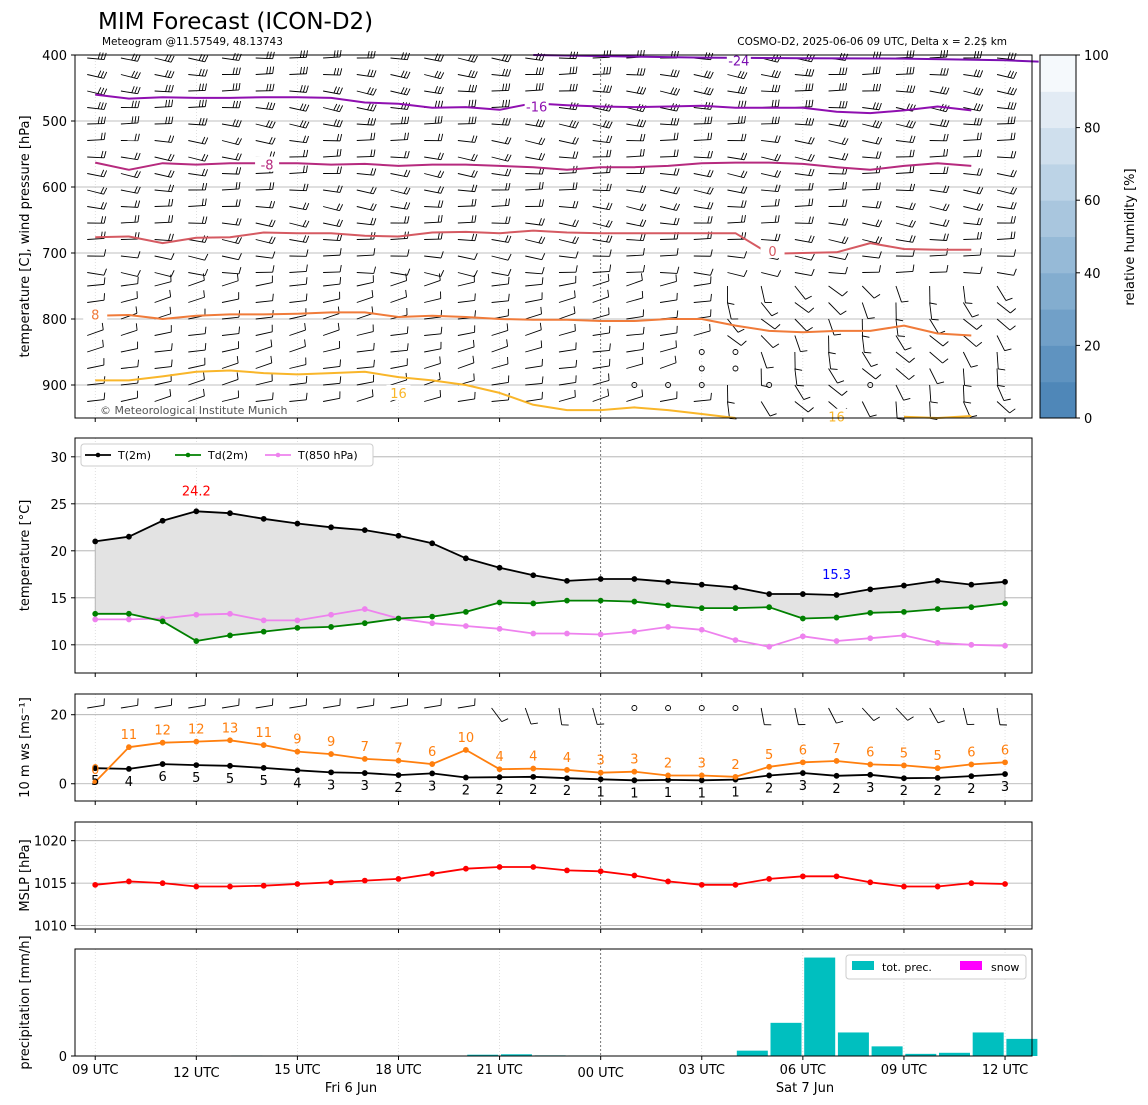 The image size is (1148, 1105). What do you see at coordinates (196, 491) in the screenshot?
I see `max-temp-label: 24.2` at bounding box center [196, 491].